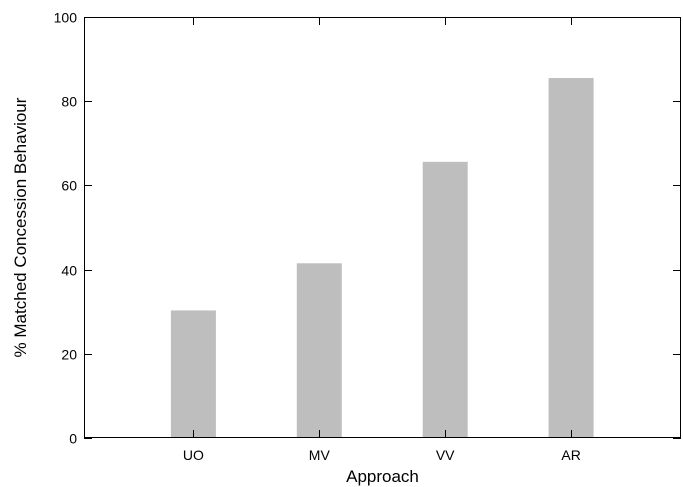  Describe the element at coordinates (73, 439) in the screenshot. I see `y-tick-label: 0` at that location.